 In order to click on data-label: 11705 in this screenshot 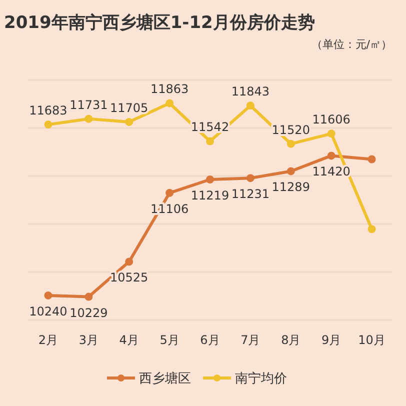, I will do `click(129, 107)`.